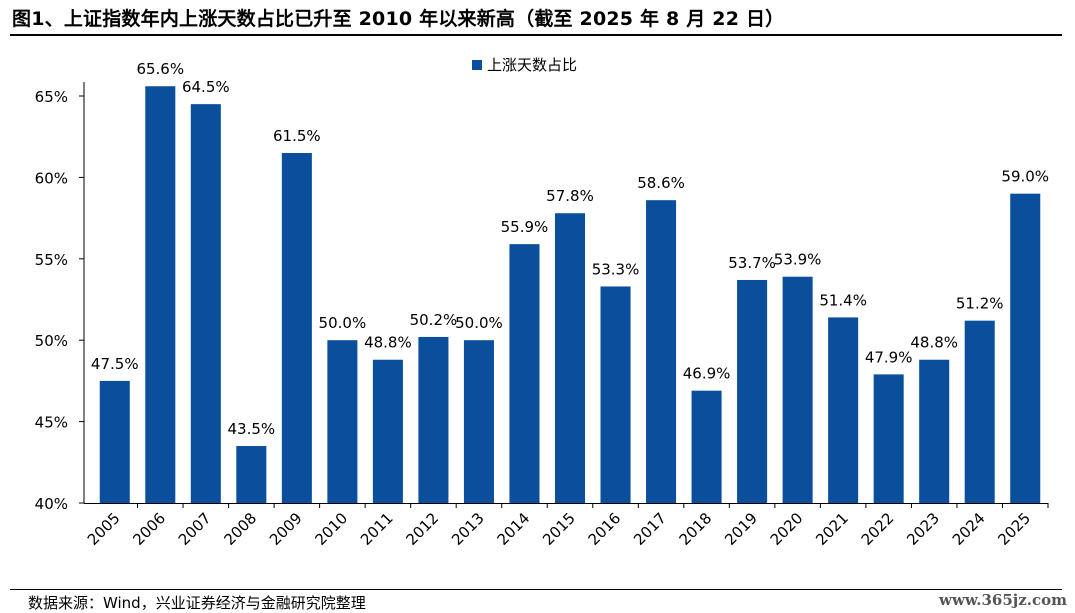  Describe the element at coordinates (696, 529) in the screenshot. I see `x-tick-label: 2018` at that location.